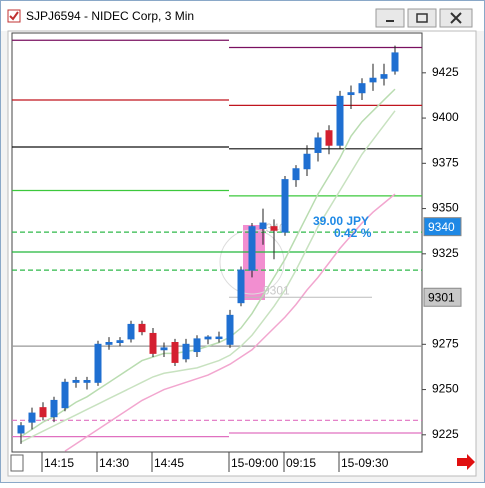  Describe the element at coordinates (445, 343) in the screenshot. I see `y-tick-label: 9275` at that location.